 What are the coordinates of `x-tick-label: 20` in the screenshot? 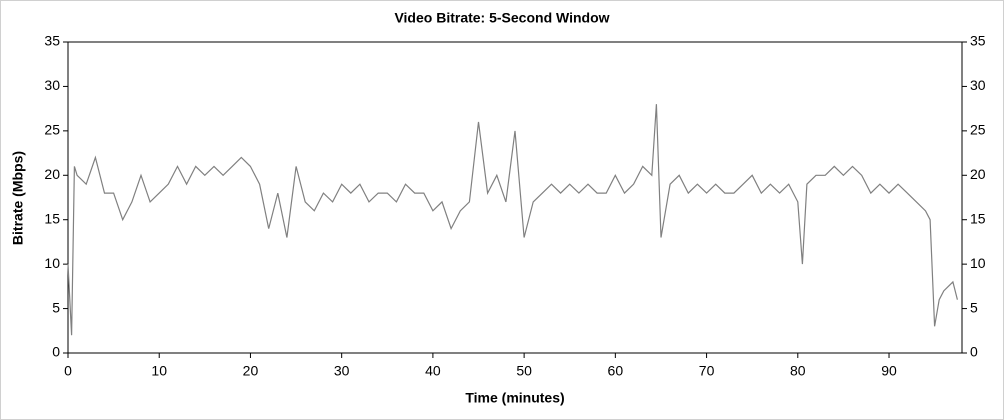 It's located at (251, 371).